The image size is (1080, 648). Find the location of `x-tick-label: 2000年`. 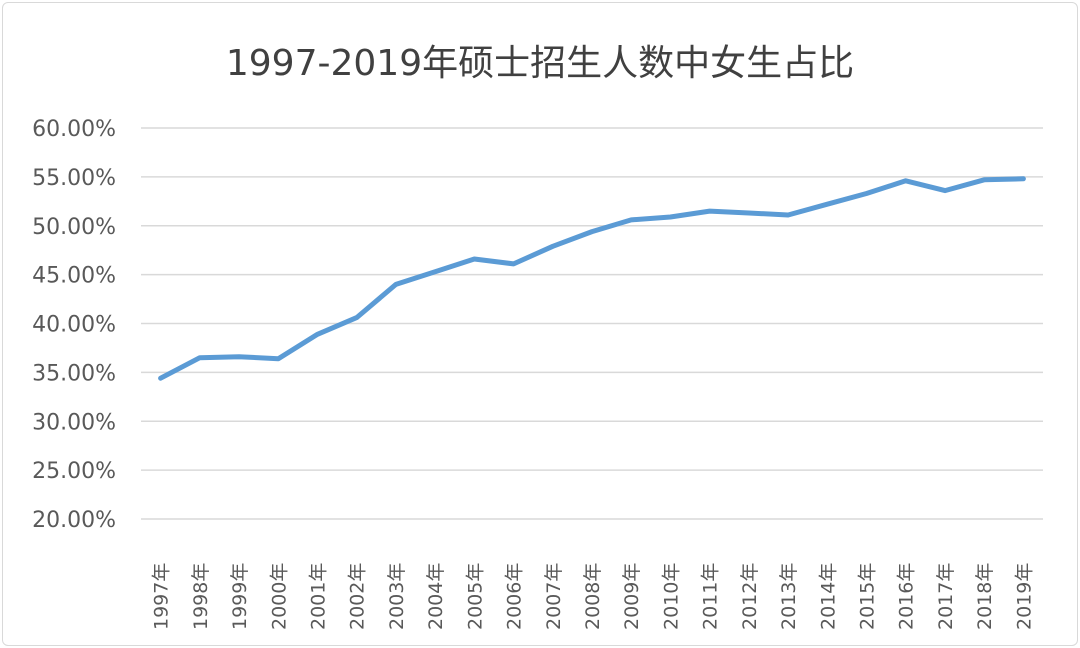

x-tick-label: 2000年 is located at coordinates (279, 596).